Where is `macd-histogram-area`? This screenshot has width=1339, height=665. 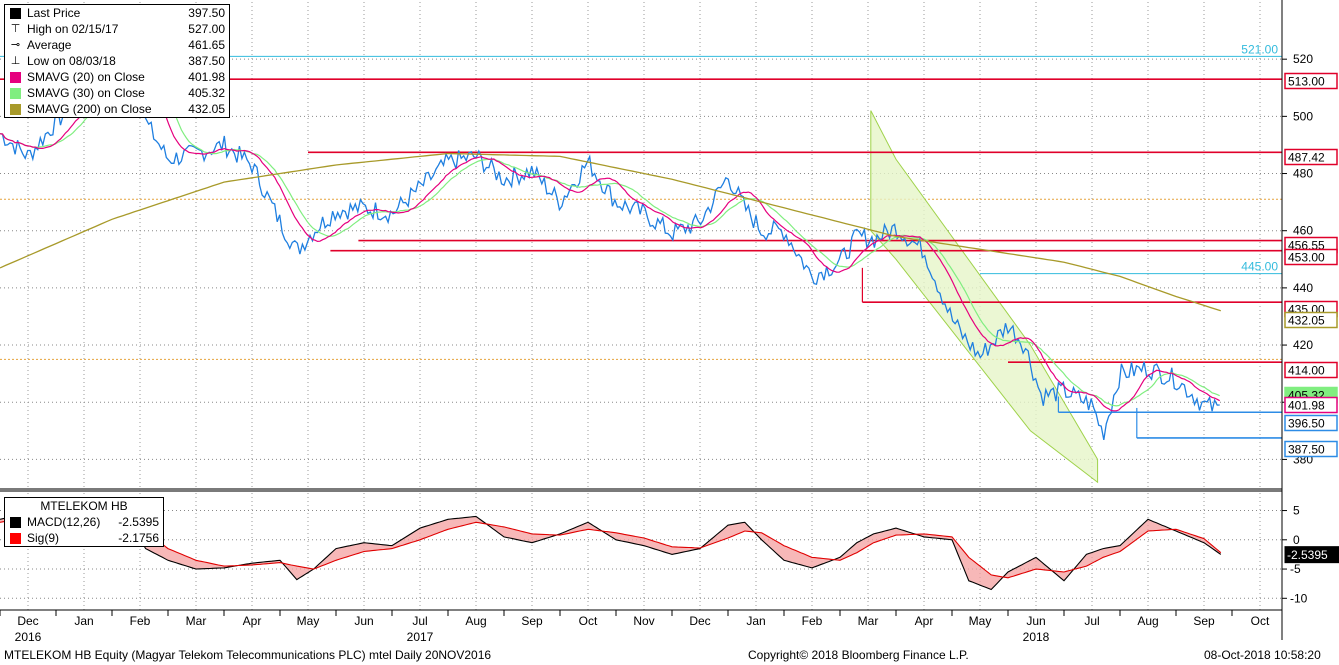
macd-histogram-area is located at coordinates (610, 548).